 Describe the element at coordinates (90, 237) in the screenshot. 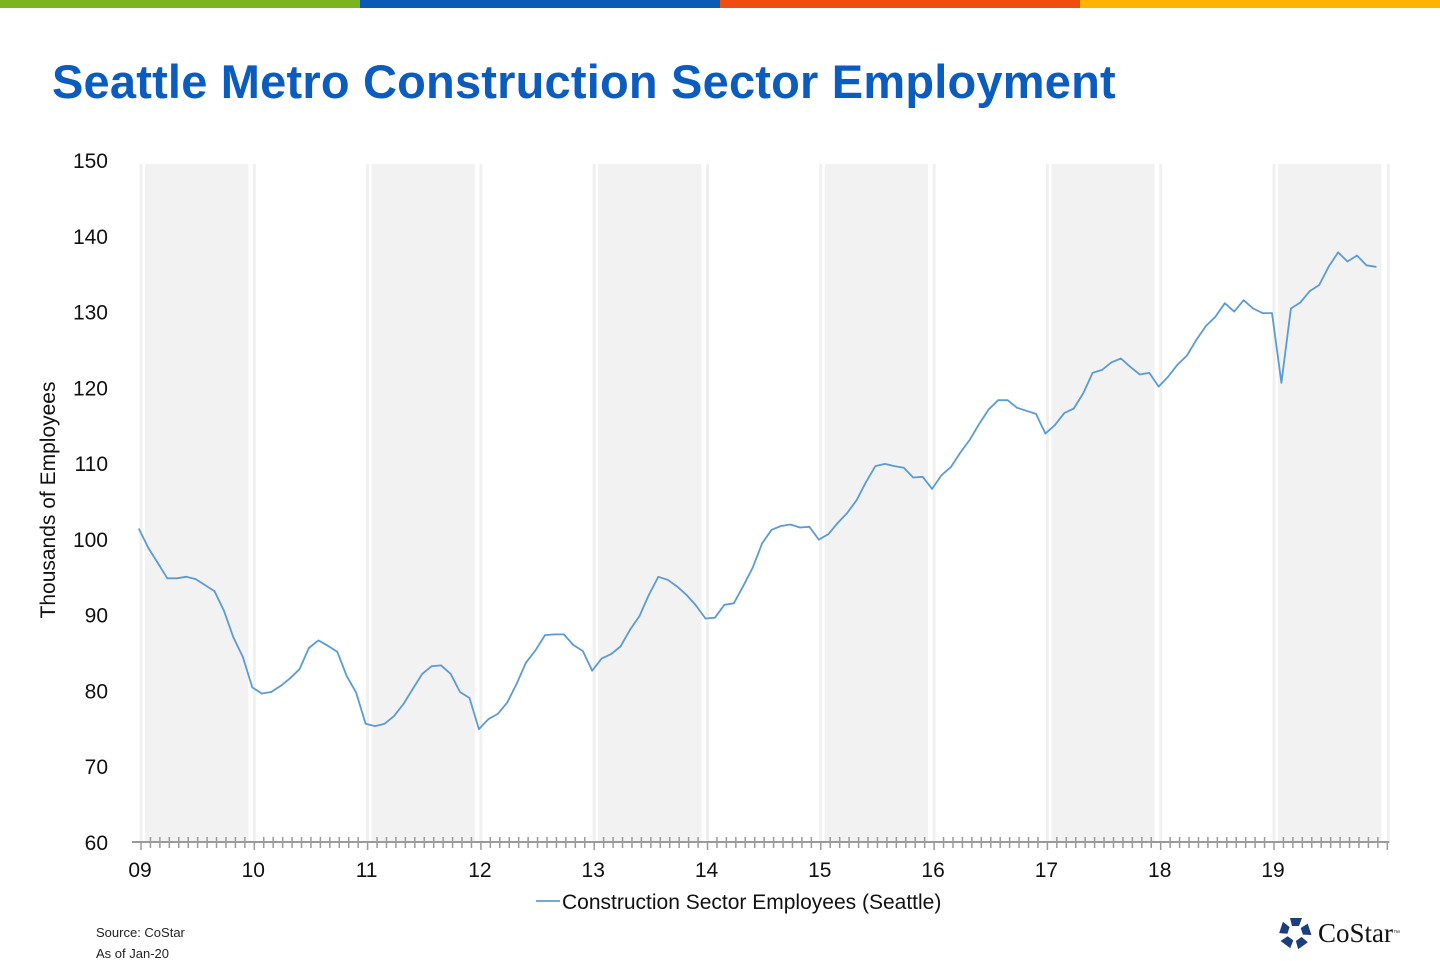

I see `y-tick-label: 140` at that location.